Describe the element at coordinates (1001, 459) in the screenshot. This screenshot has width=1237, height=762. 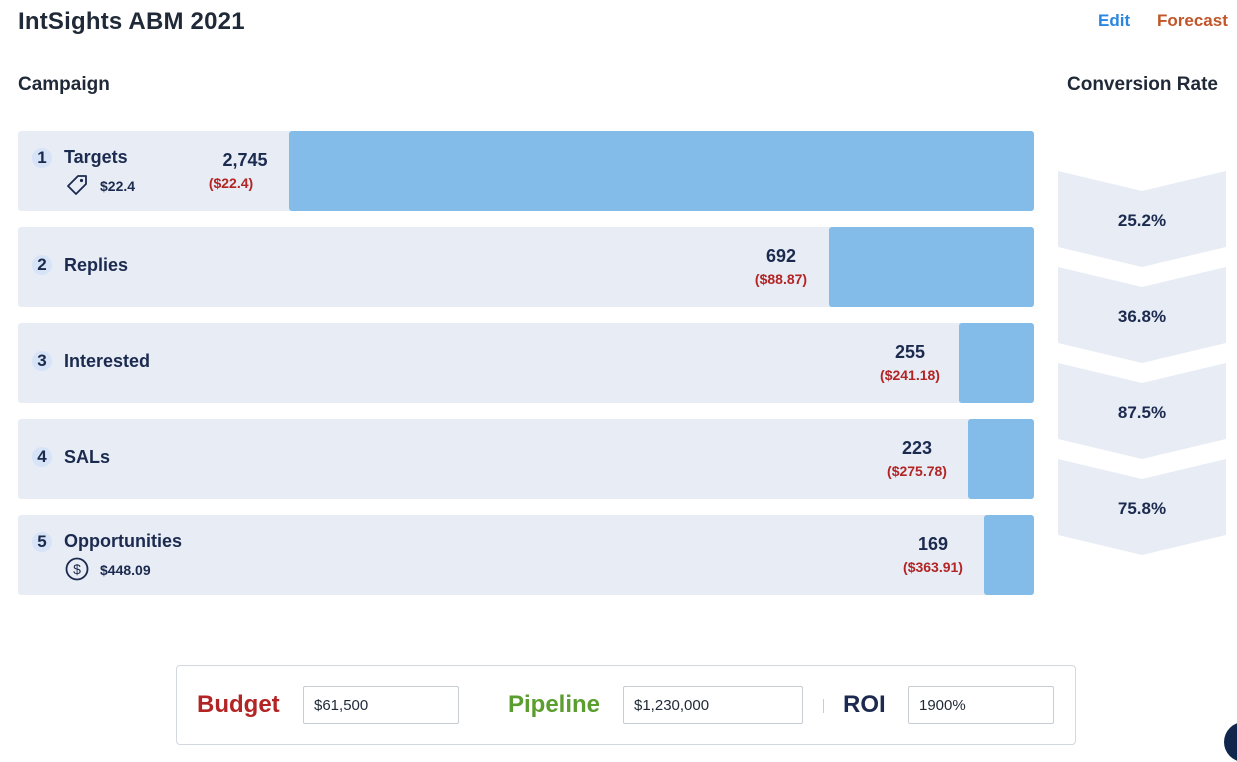
I see `funnel-bar-sals` at that location.